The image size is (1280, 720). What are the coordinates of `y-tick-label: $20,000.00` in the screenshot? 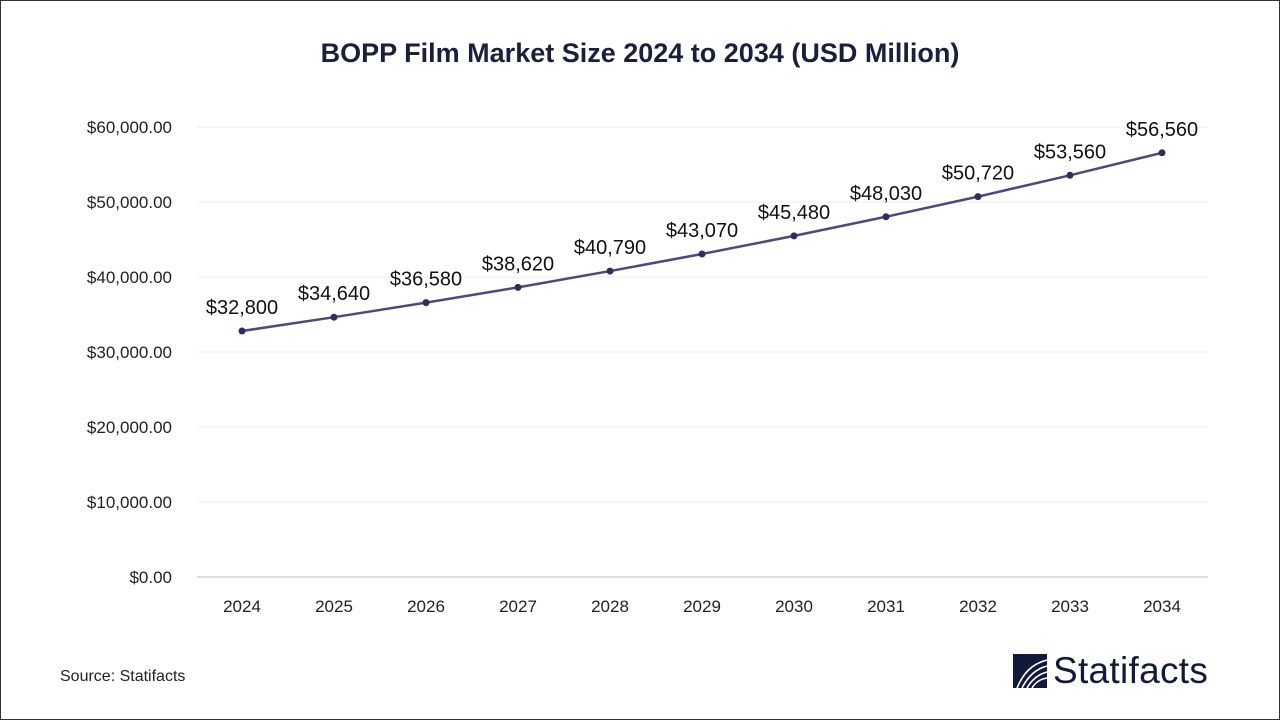 It's located at (129, 427).